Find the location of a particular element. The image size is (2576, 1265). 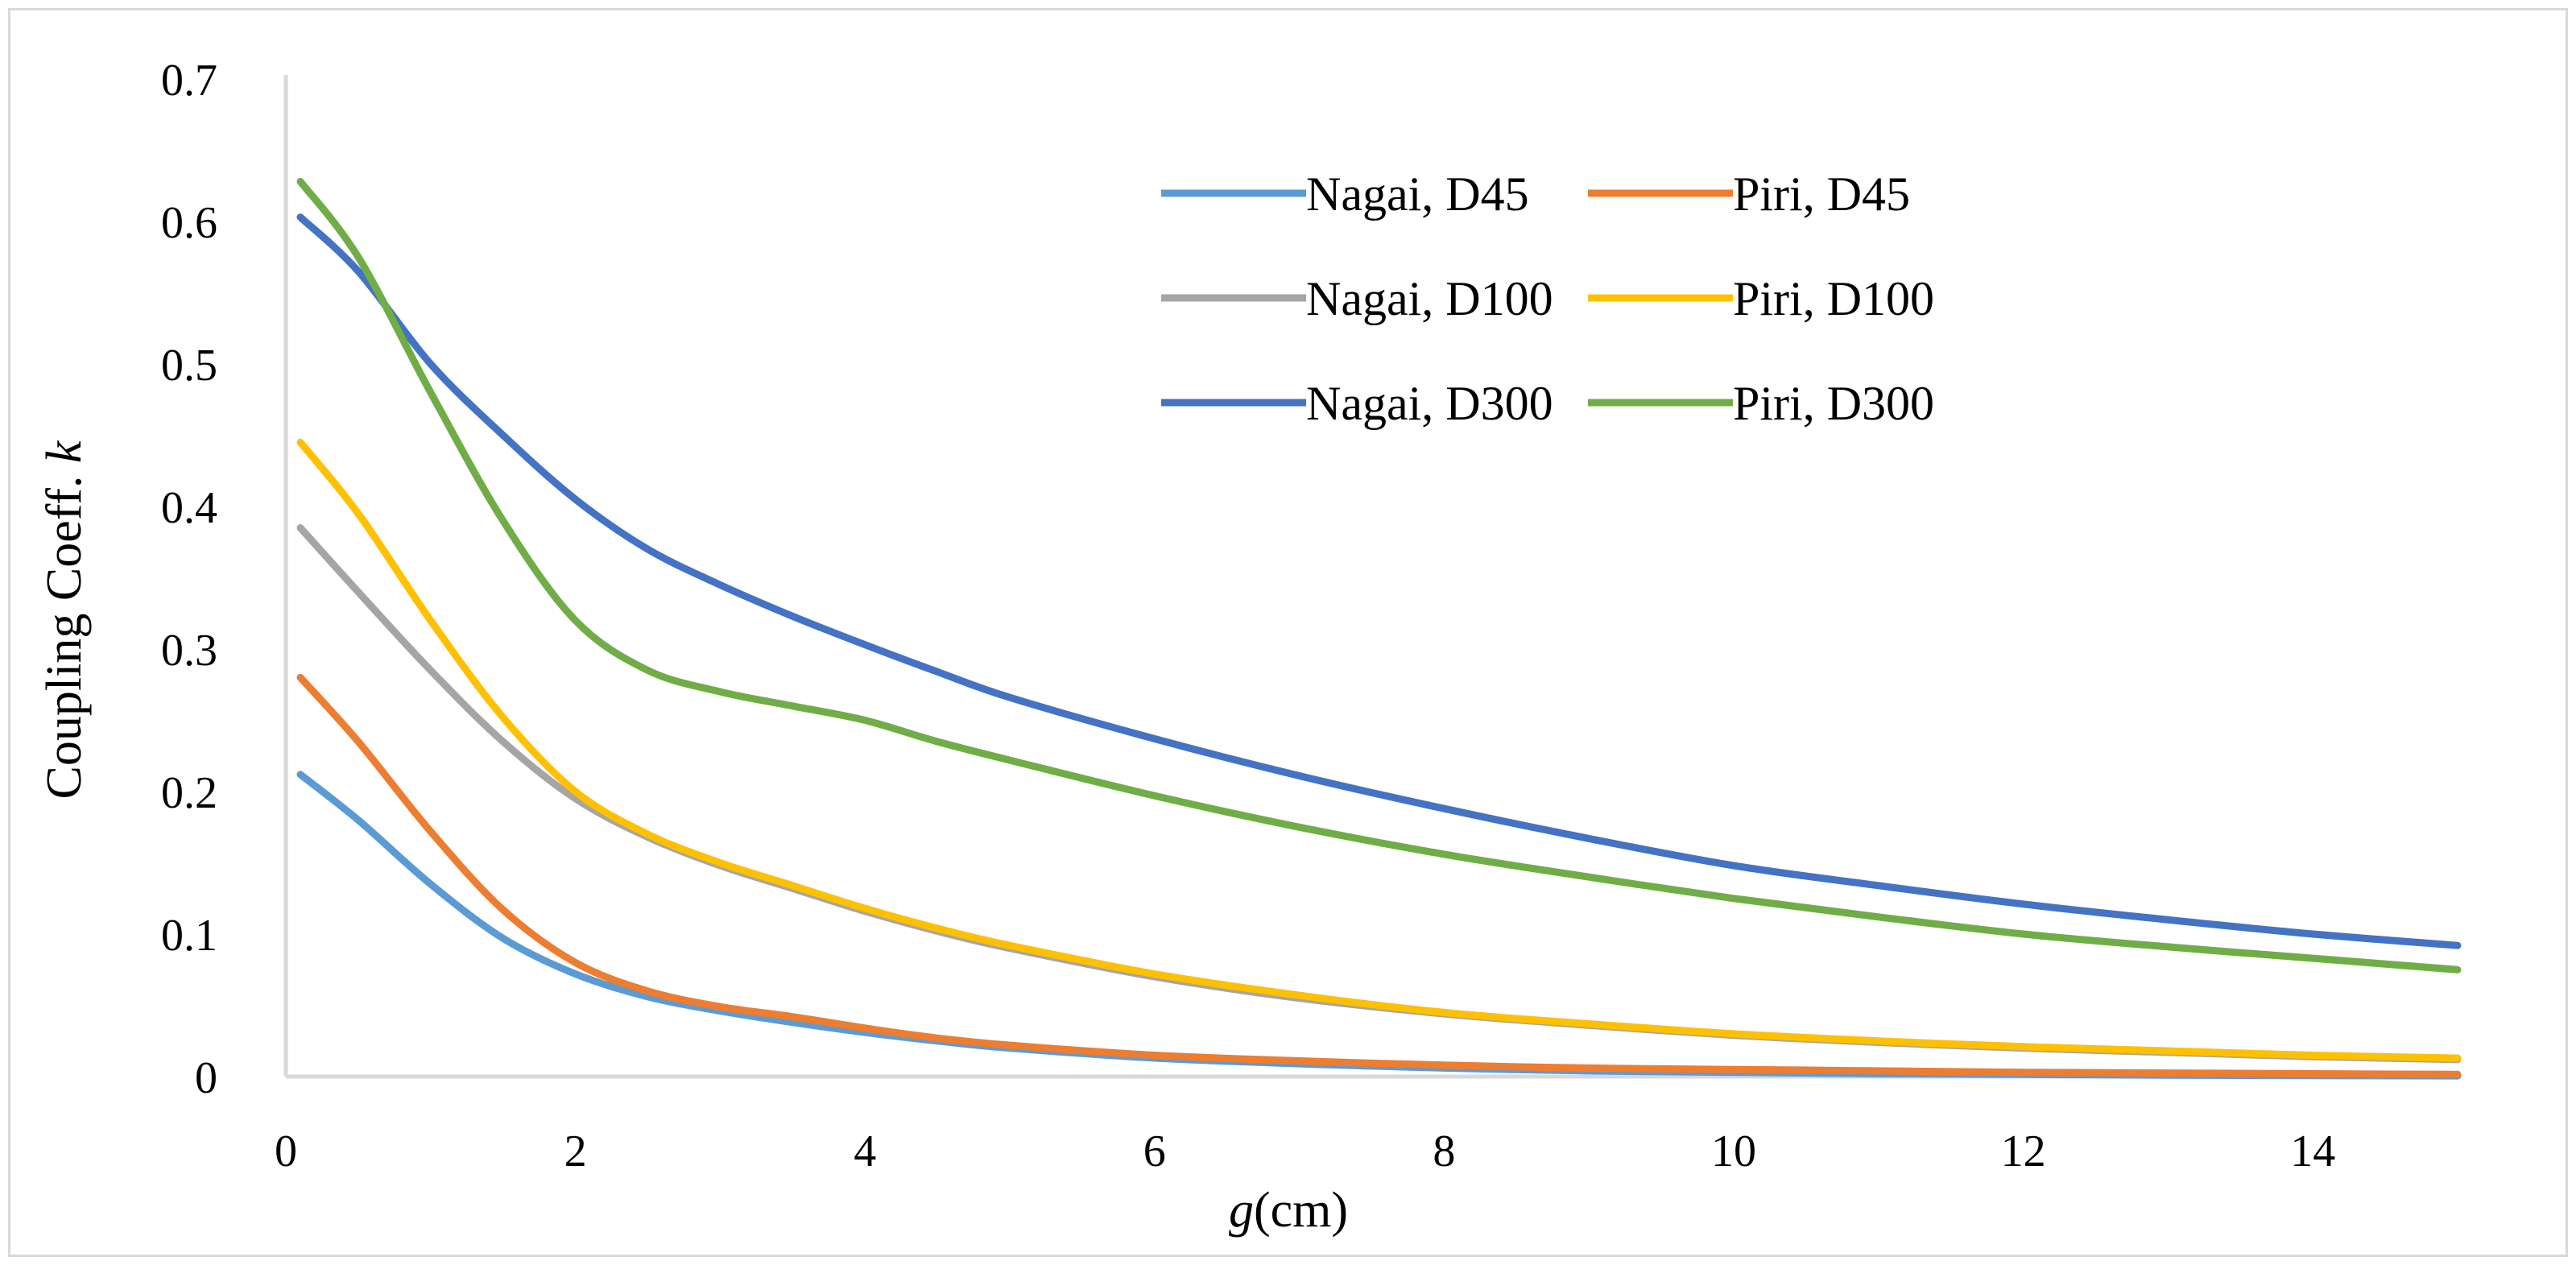

legend-label: Piri, D100 is located at coordinates (1834, 298).